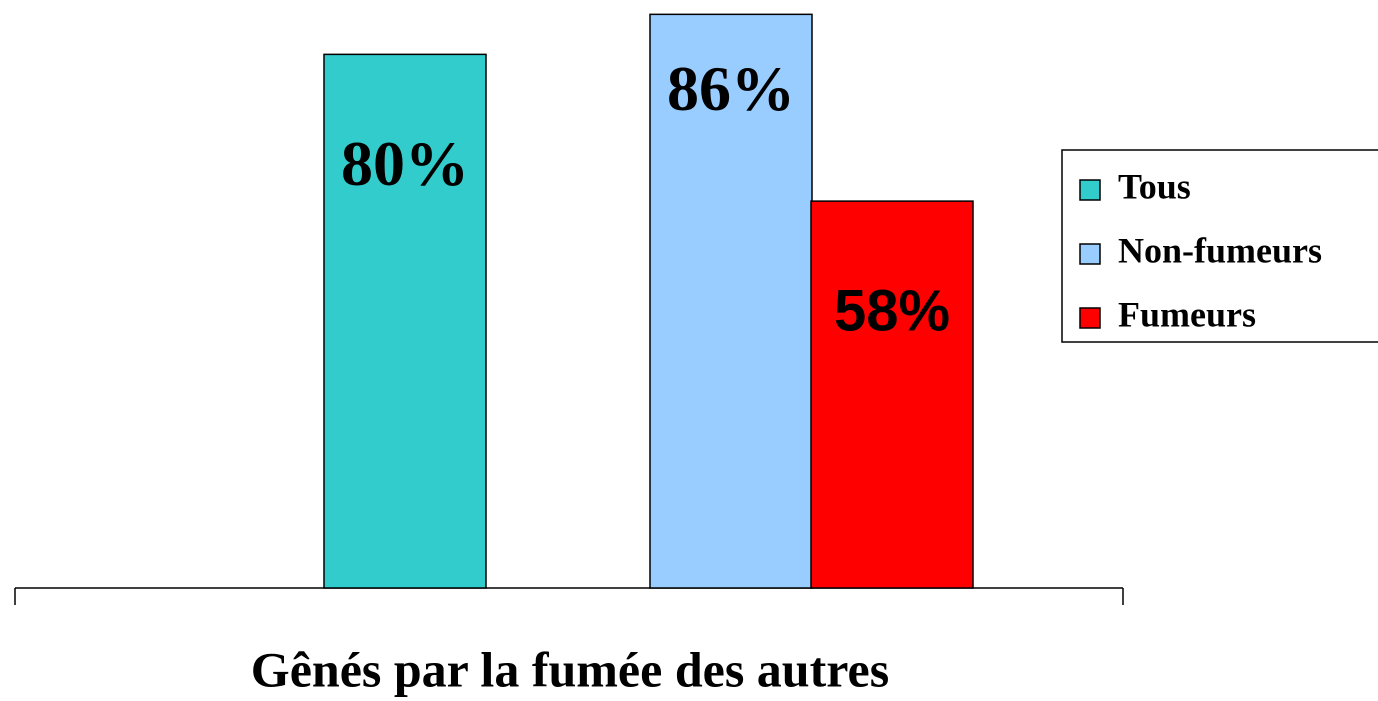  Describe the element at coordinates (892, 310) in the screenshot. I see `value-label: 58%` at that location.